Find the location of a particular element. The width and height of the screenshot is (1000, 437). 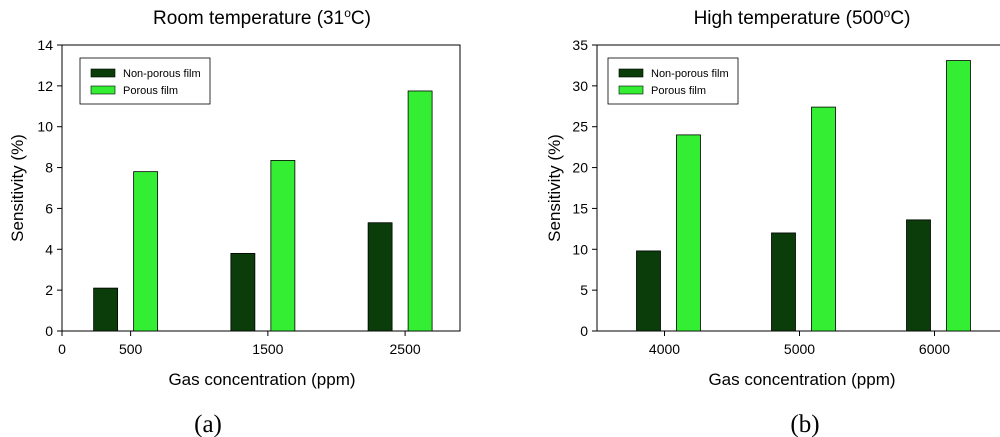

y-tick-label-b-1: 5 is located at coordinates (584, 290).